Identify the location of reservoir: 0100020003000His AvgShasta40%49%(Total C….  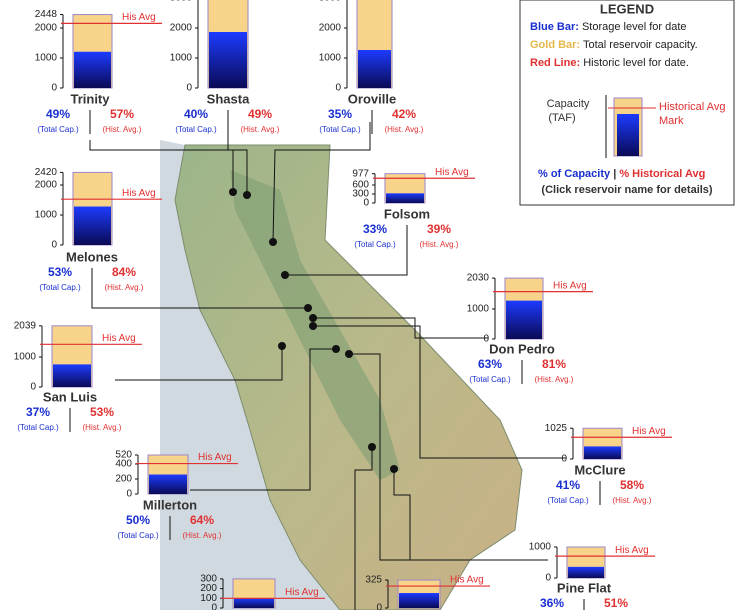
(225, 67).